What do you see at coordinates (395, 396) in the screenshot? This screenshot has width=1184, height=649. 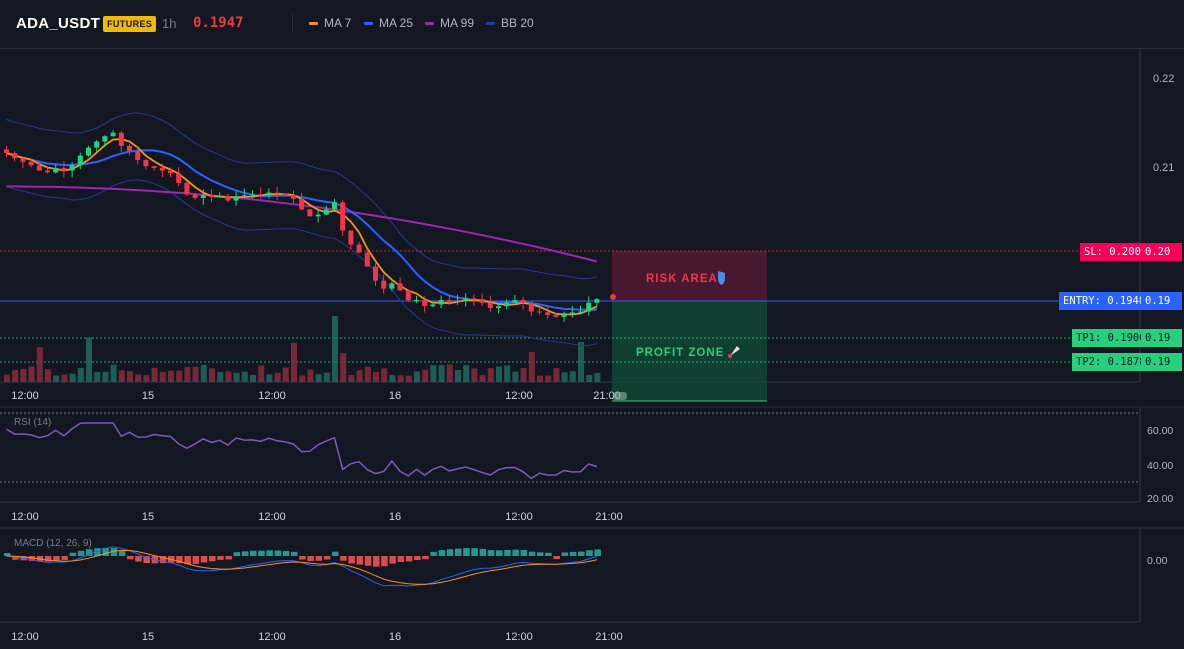 I see `time-tick: 16` at bounding box center [395, 396].